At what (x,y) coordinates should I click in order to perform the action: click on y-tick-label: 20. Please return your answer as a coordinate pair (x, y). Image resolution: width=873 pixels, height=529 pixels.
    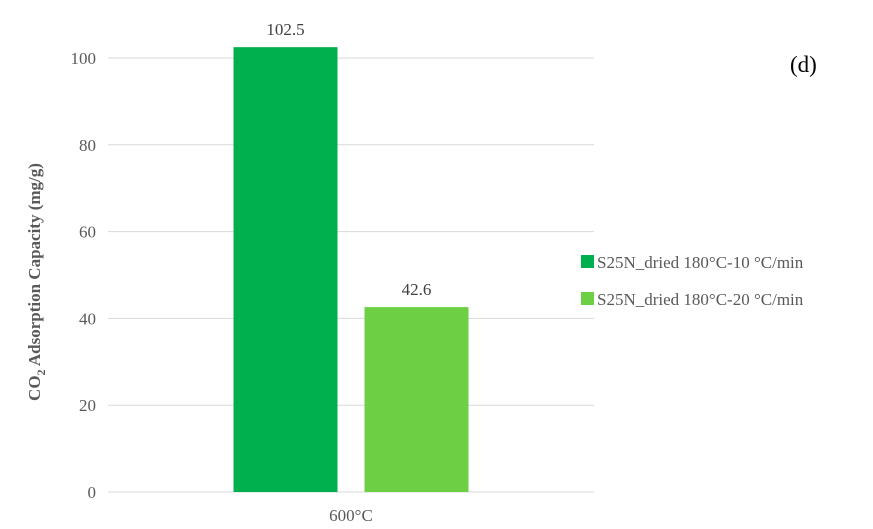
    Looking at the image, I should click on (87, 405).